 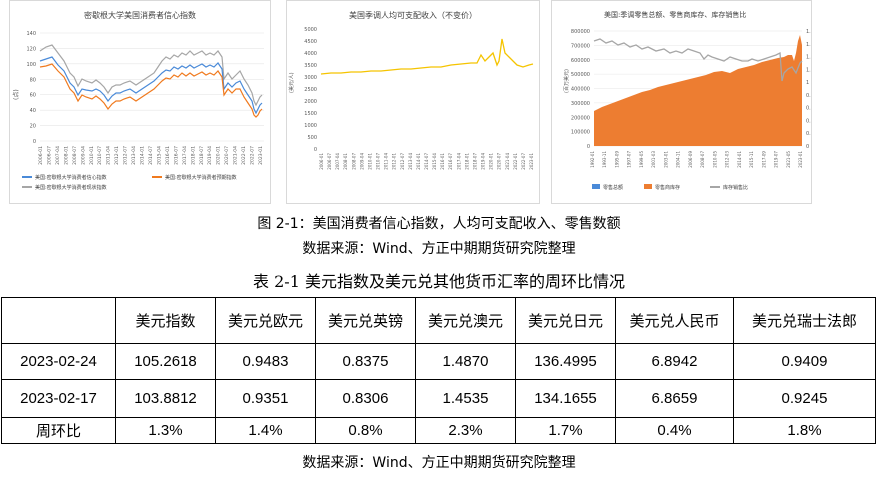 I want to click on legend-confidence: 美国:密歇根大学消费者信心指数, so click(x=71, y=177).